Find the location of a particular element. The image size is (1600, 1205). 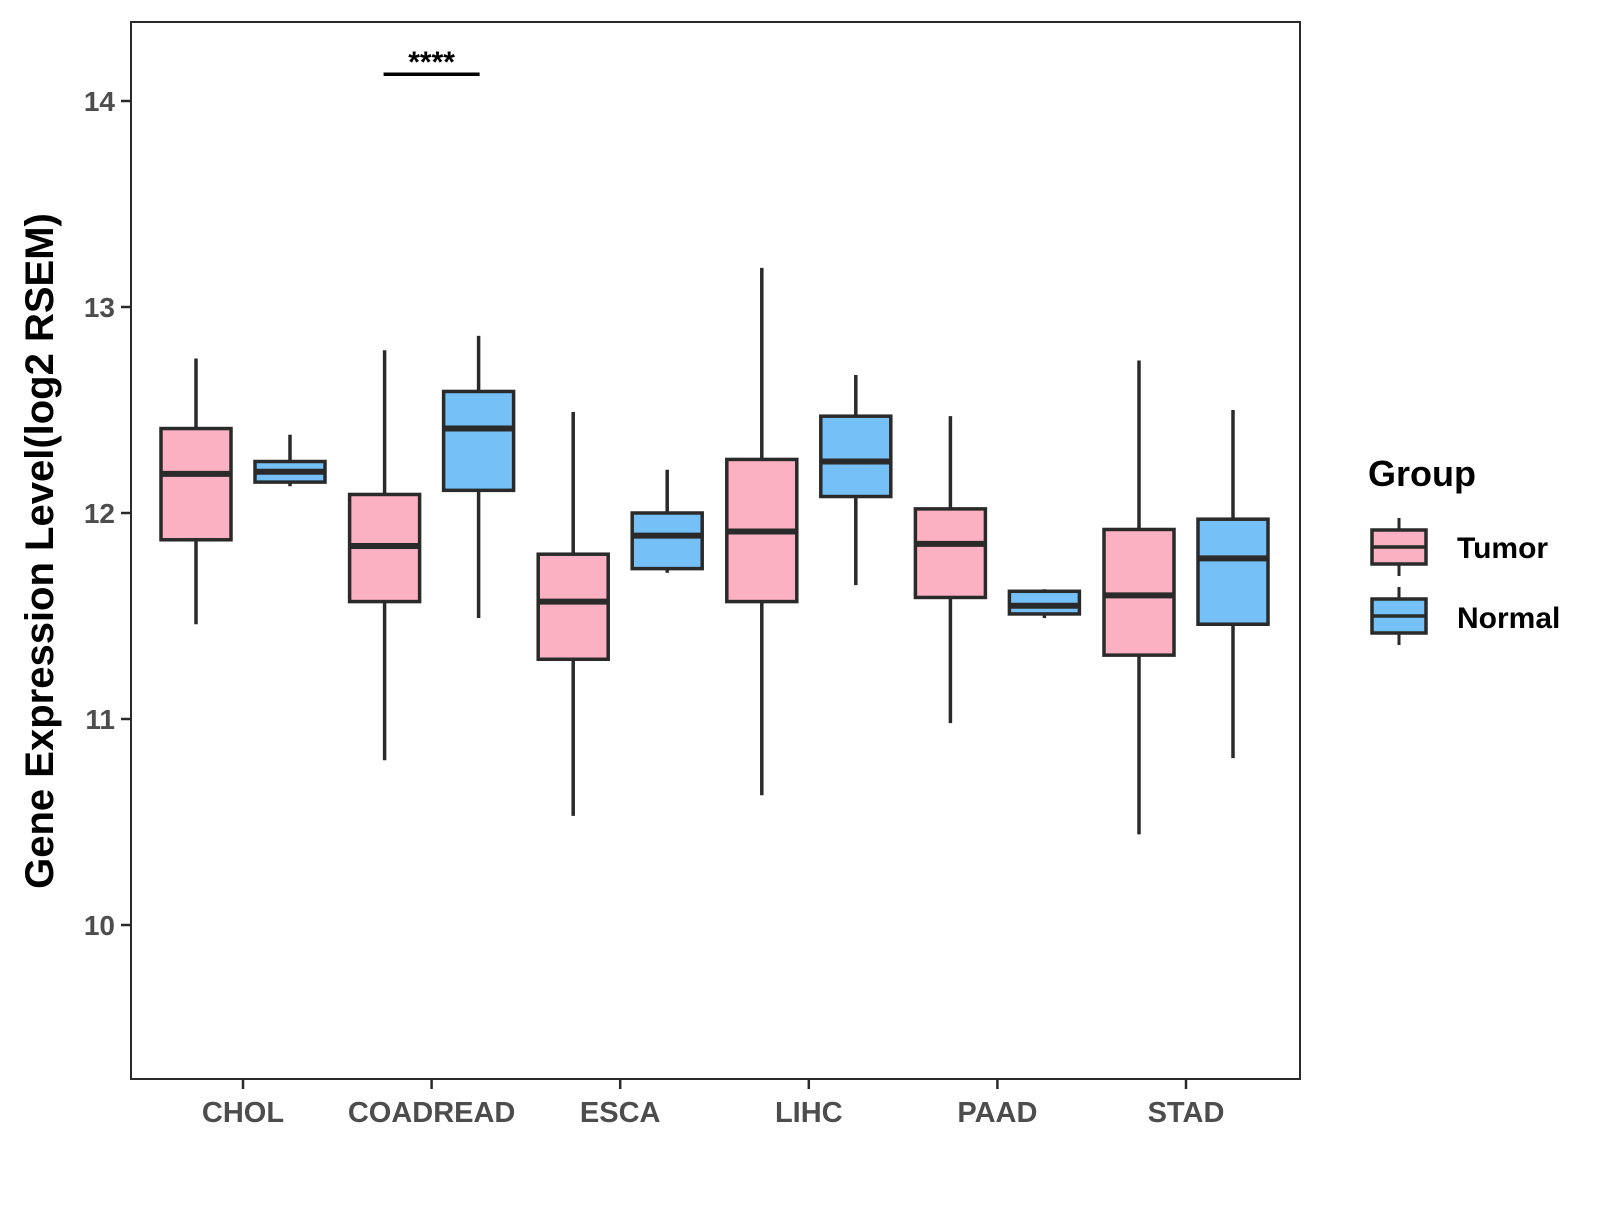

box-normal-coadread is located at coordinates (478, 477).